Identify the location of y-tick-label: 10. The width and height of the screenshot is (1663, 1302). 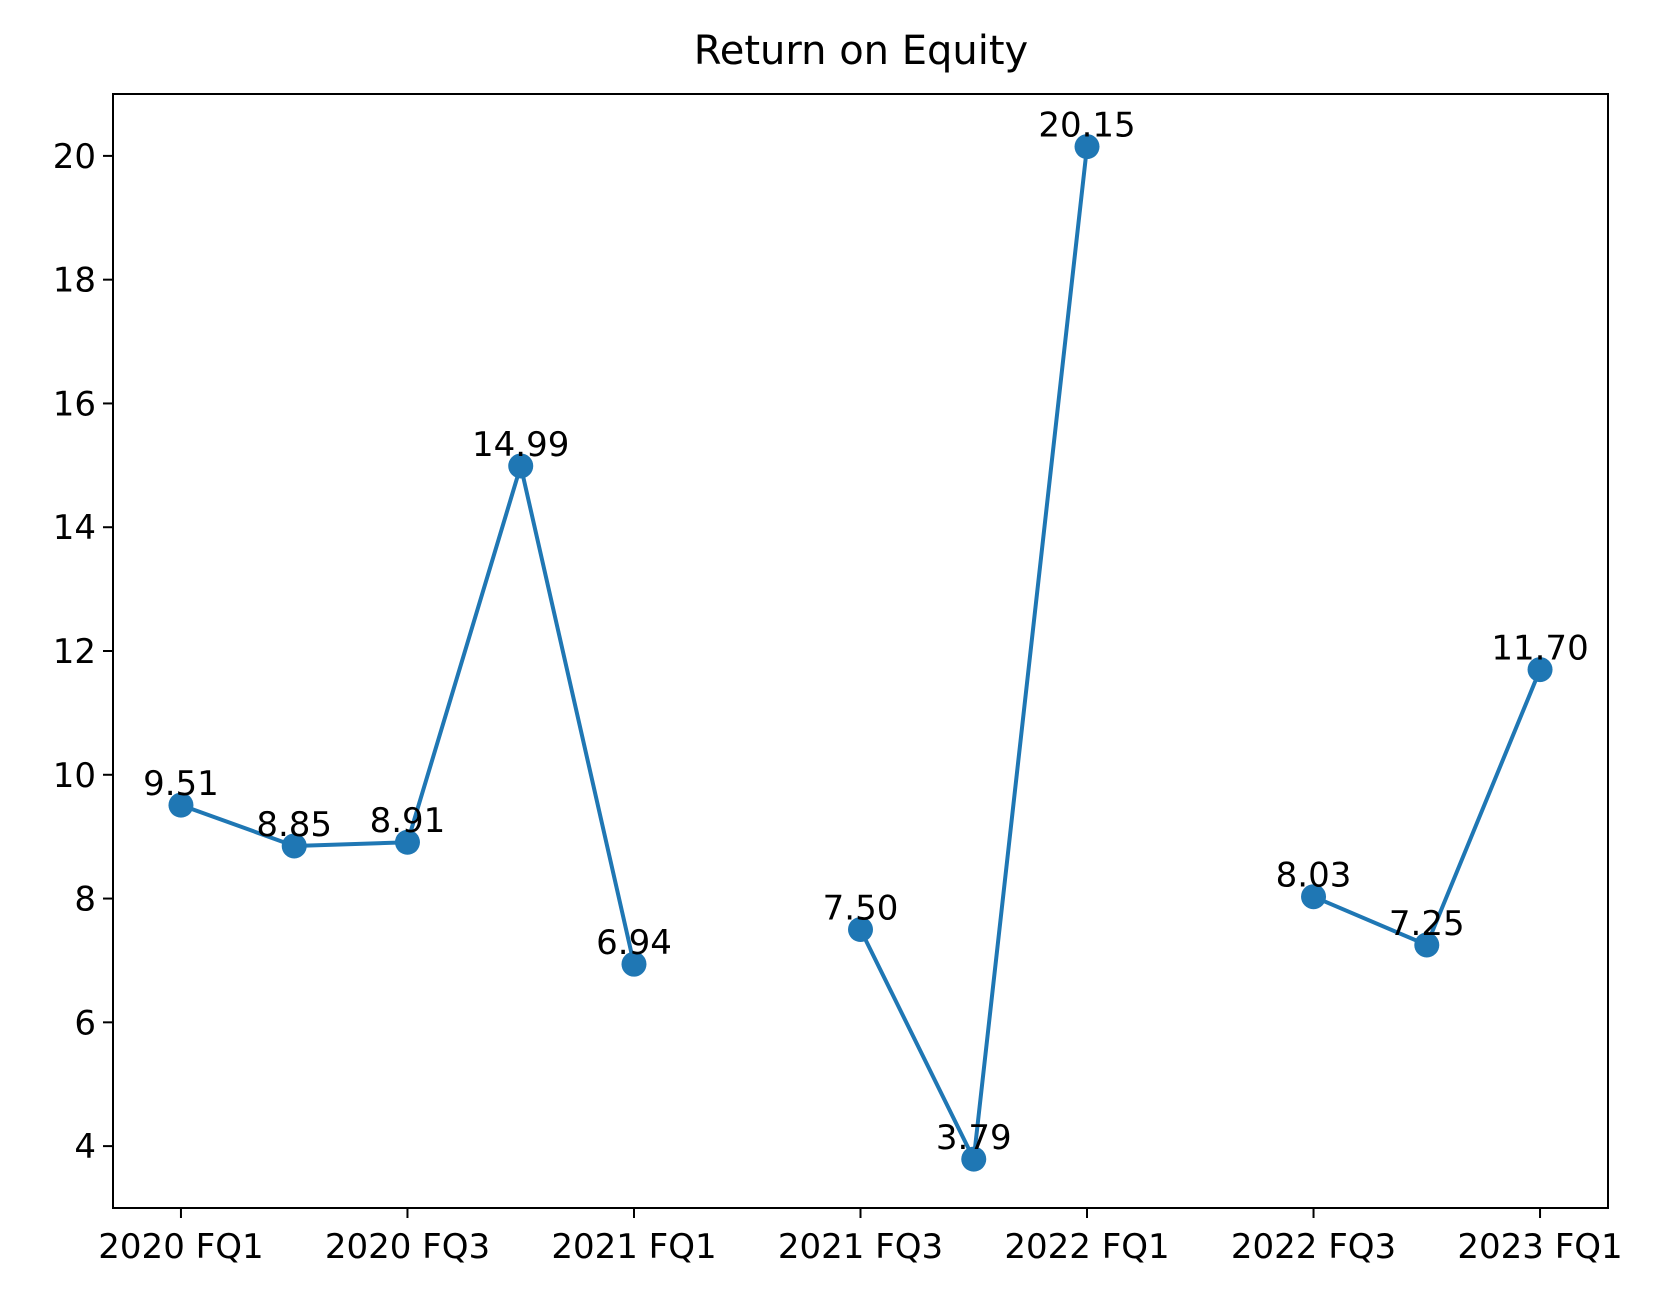
(74, 776).